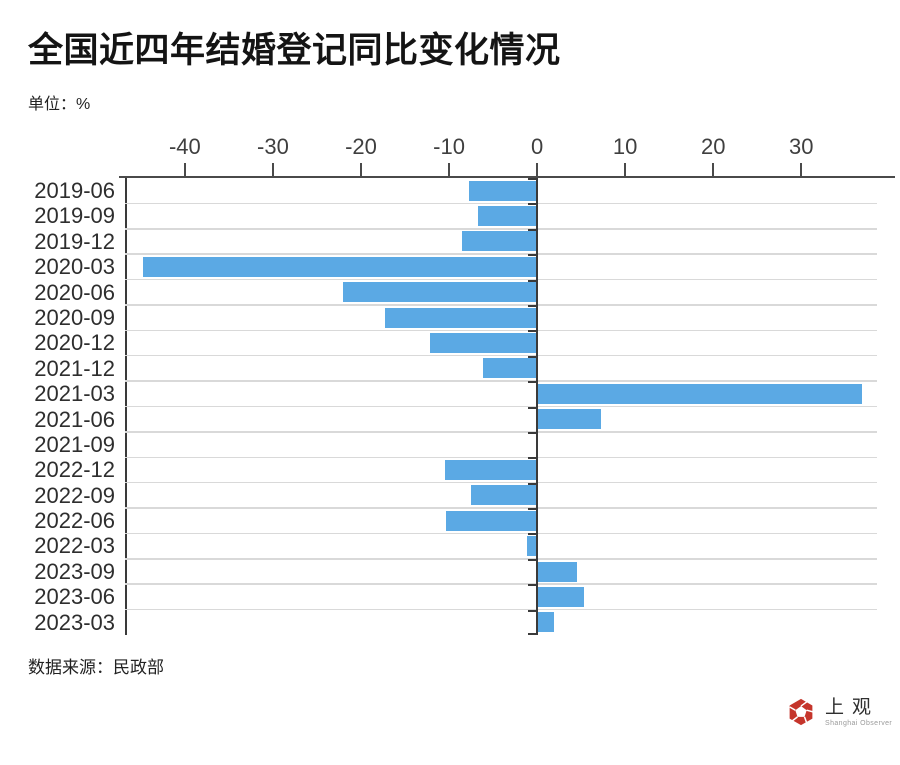 This screenshot has height=765, width=900. What do you see at coordinates (74, 622) in the screenshot?
I see `category-label: 2023-03` at bounding box center [74, 622].